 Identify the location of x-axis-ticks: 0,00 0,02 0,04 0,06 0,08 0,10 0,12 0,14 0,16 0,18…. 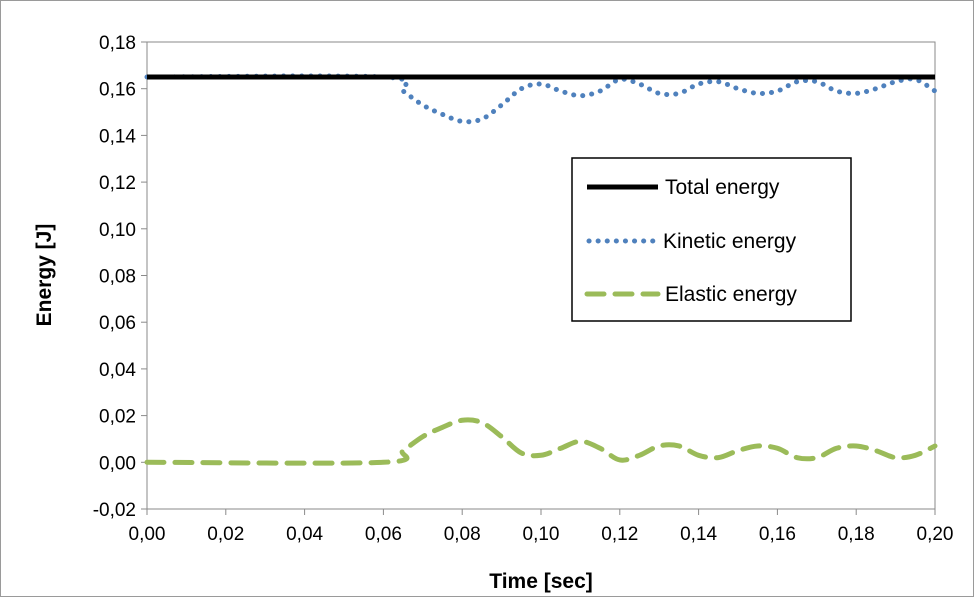
(541, 527).